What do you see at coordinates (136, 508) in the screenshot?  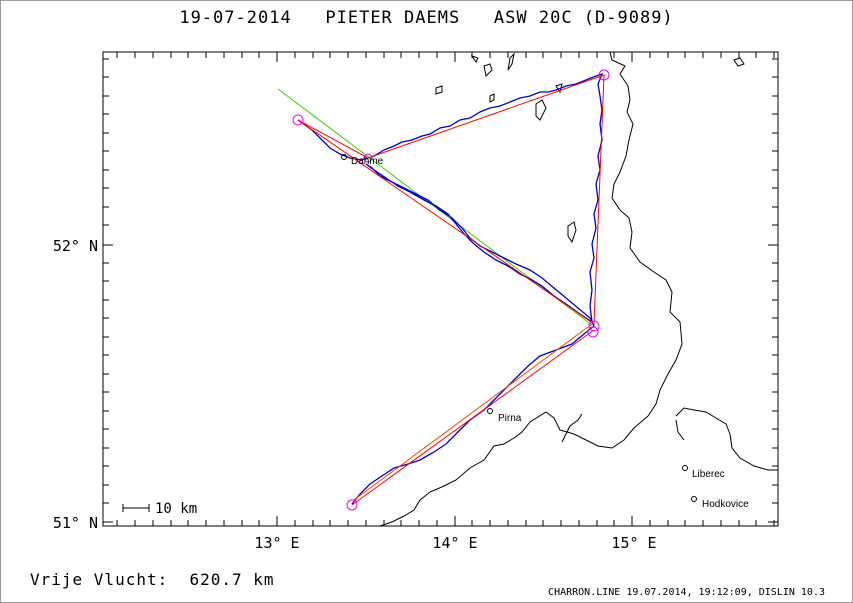 I see `scale-bar` at bounding box center [136, 508].